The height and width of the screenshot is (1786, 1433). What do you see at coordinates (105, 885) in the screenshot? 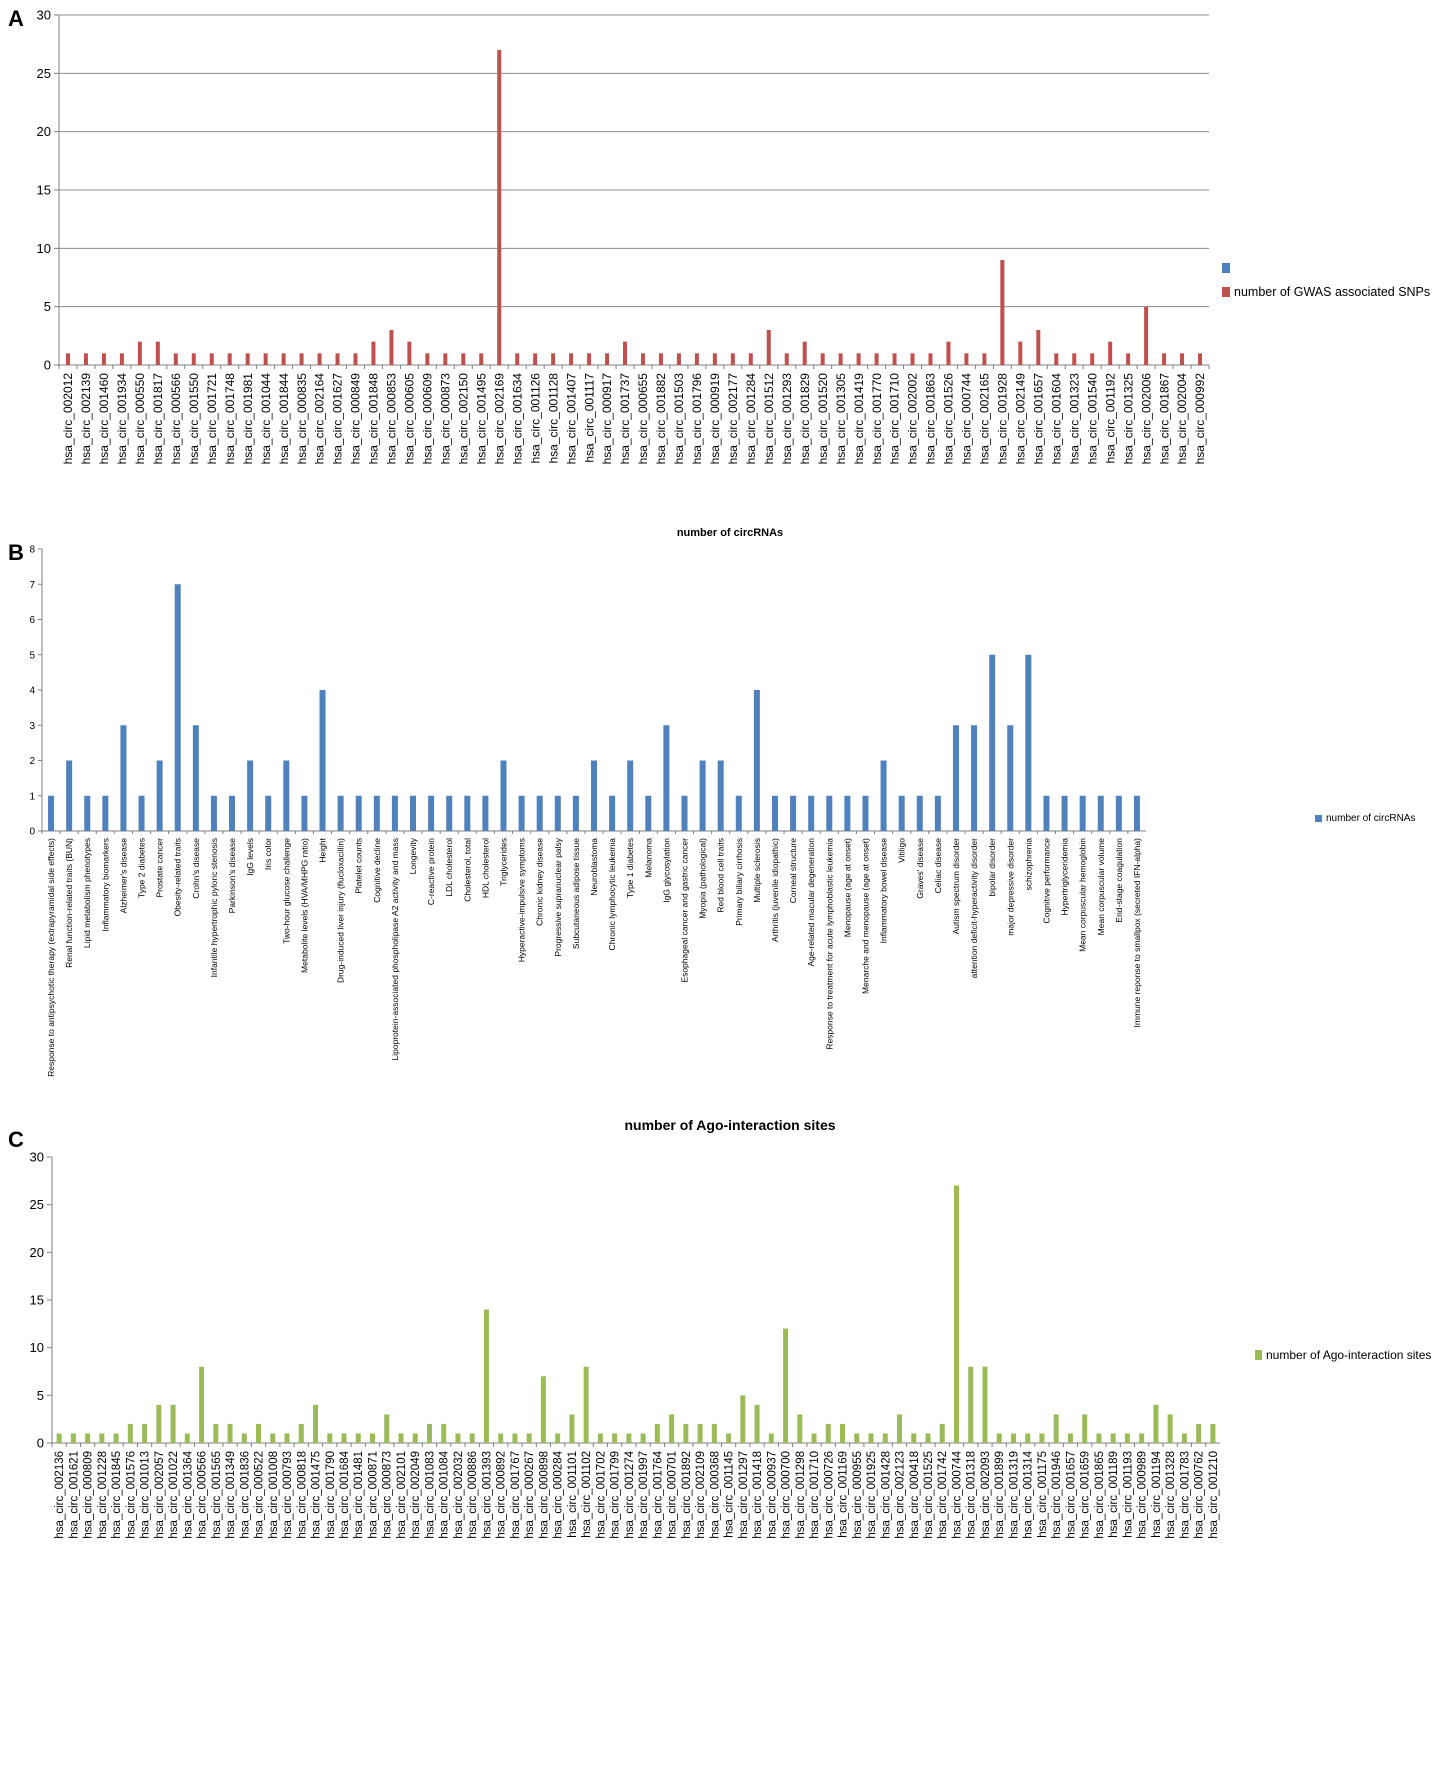
I see `x-tick-label: Inflammatory biomarkers` at bounding box center [105, 885].